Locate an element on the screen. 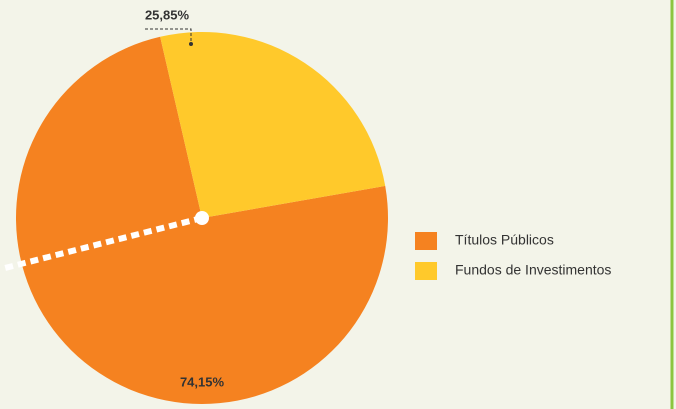 This screenshot has width=676, height=409. leader-dot is located at coordinates (191, 44).